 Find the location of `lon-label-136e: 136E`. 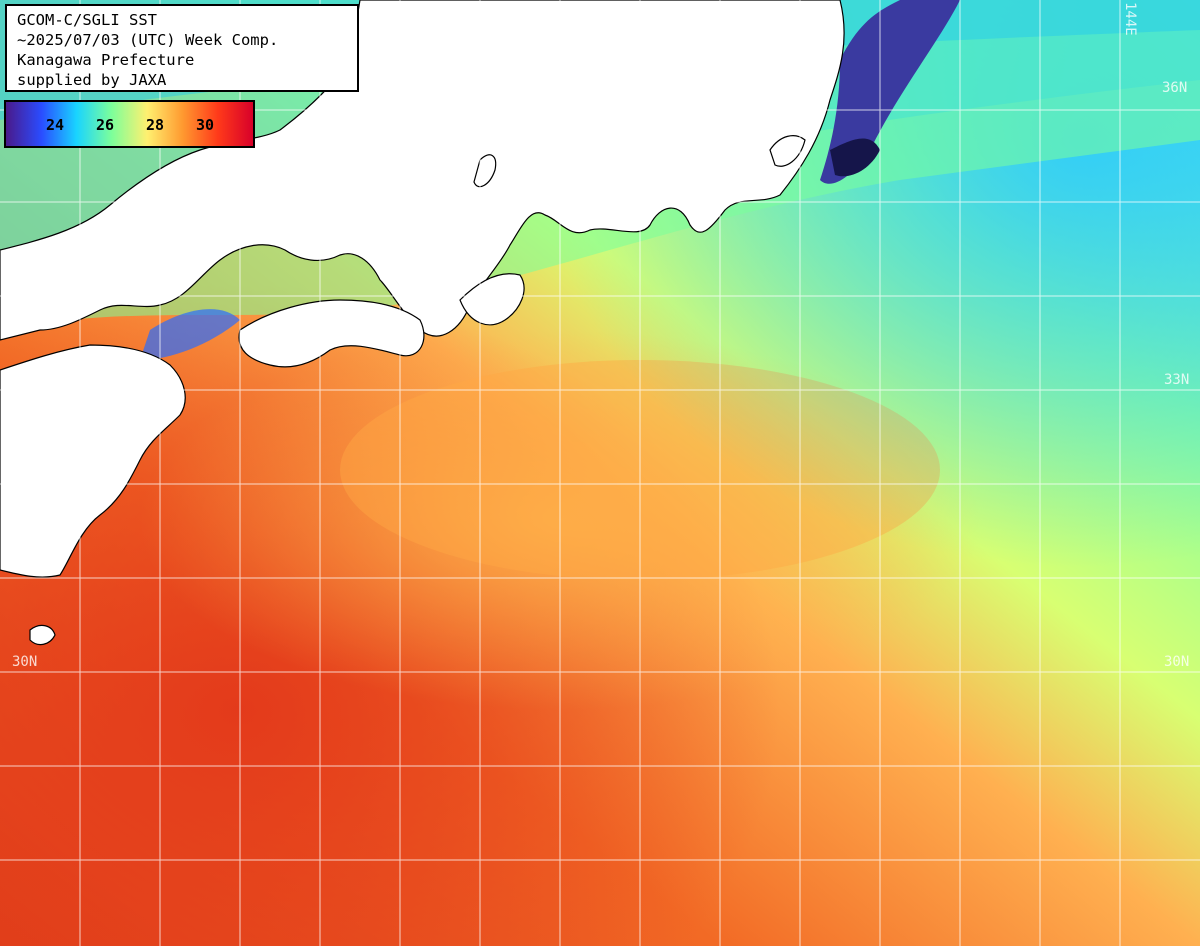

lon-label-136e: 136E is located at coordinates (490, 19).